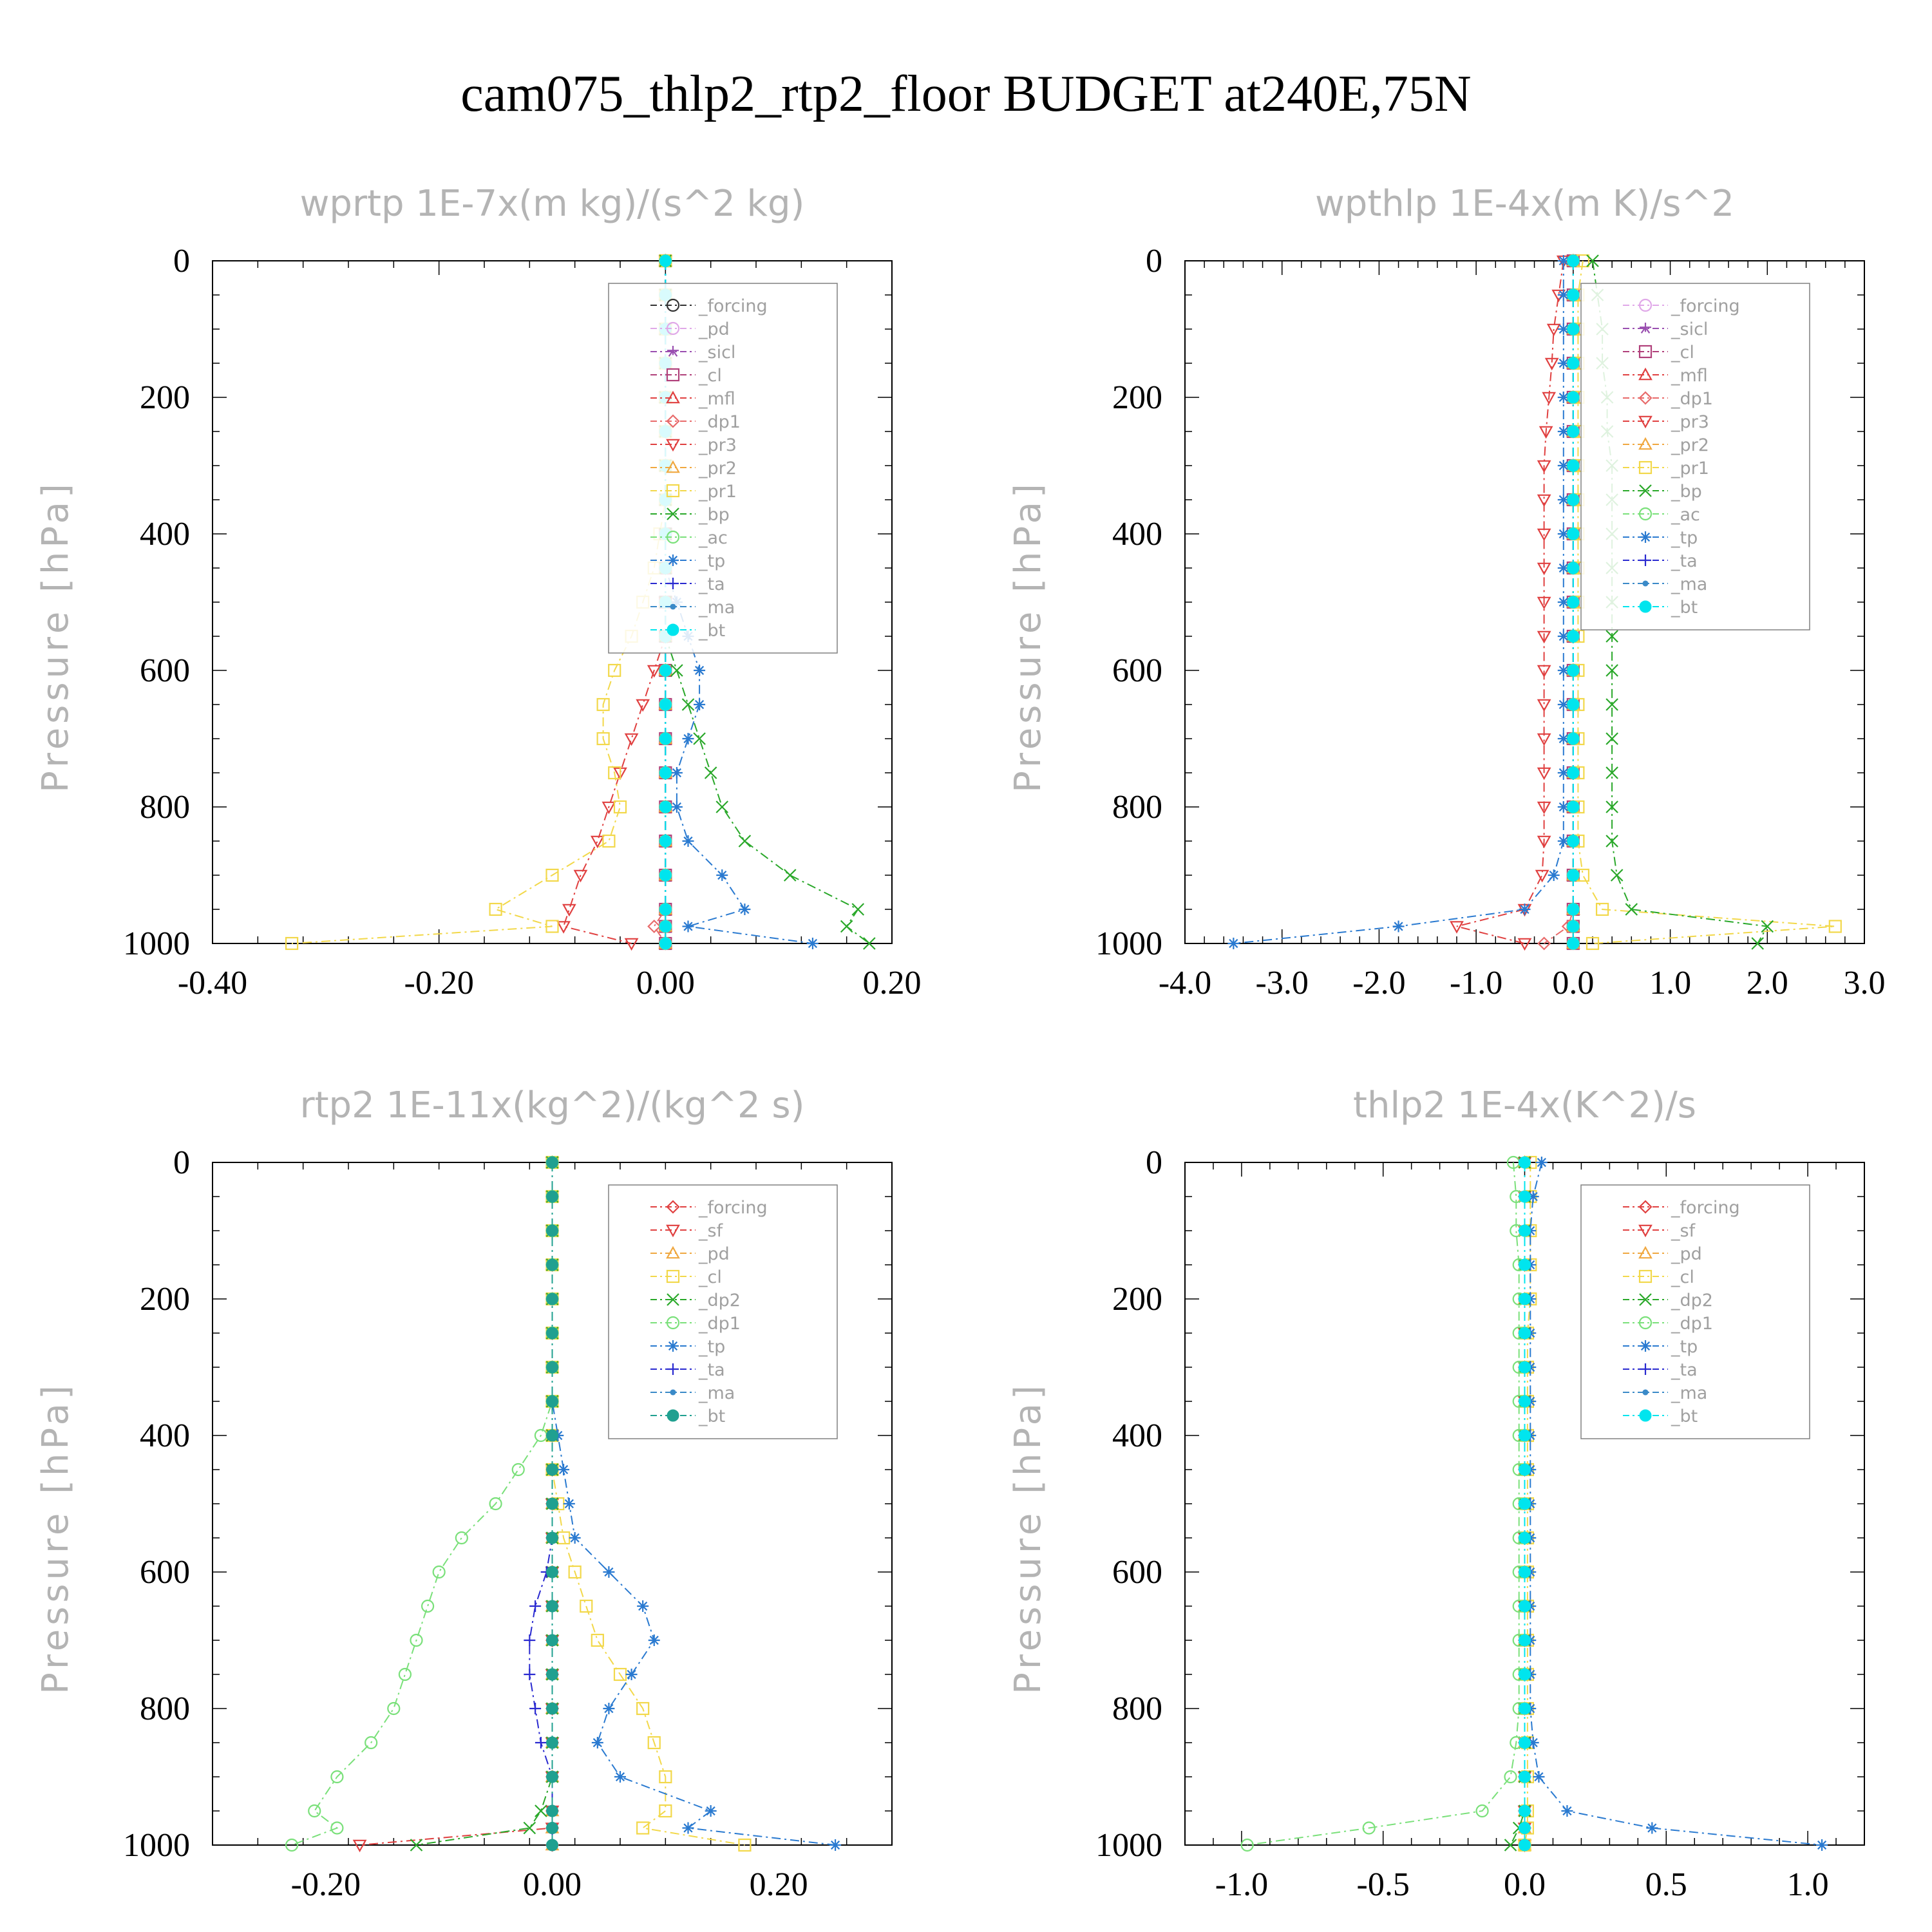 The width and height of the screenshot is (1932, 1932). What do you see at coordinates (165, 670) in the screenshot?
I see `y-tick-label: 600` at bounding box center [165, 670].